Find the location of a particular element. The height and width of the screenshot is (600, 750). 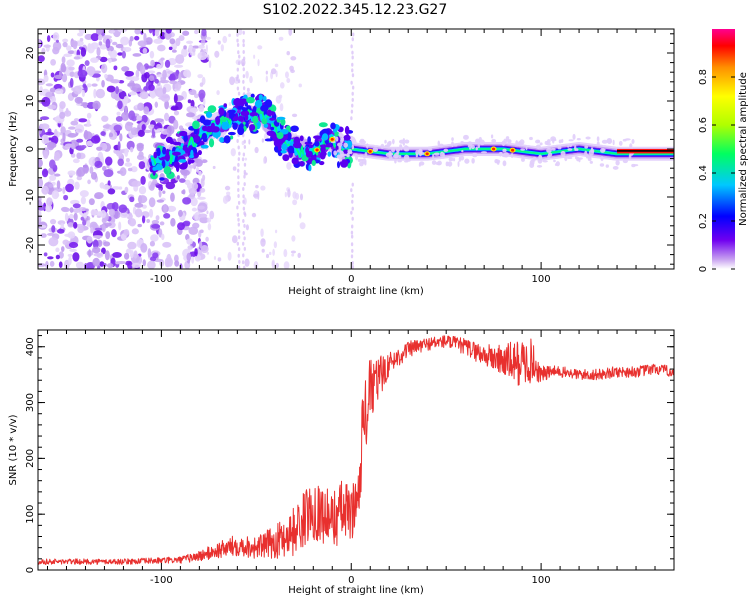

spectrogram-y-axis-label: Frequency (Hz) is located at coordinates (13, 149).